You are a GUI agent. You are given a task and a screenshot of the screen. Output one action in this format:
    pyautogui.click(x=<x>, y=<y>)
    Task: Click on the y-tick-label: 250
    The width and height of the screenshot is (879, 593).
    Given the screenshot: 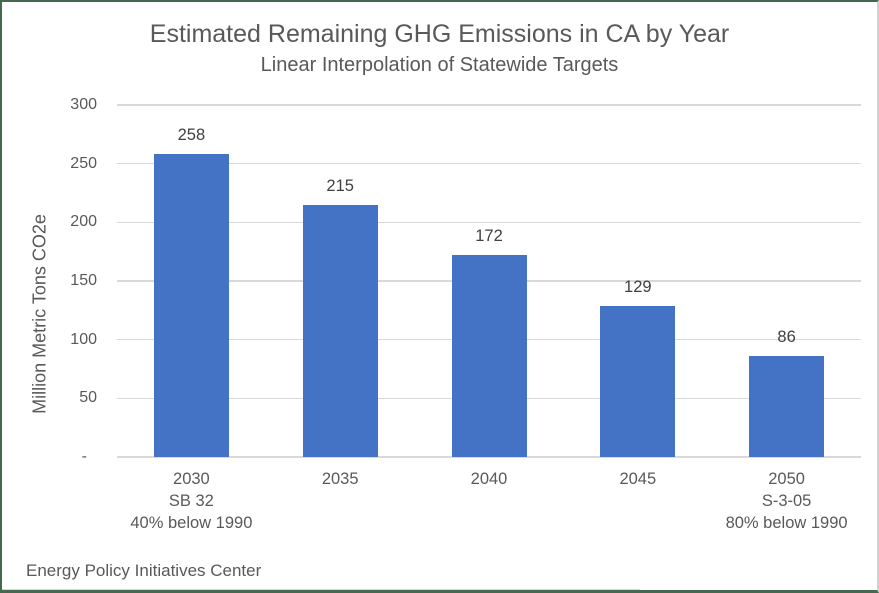 What is the action you would take?
    pyautogui.click(x=83, y=163)
    